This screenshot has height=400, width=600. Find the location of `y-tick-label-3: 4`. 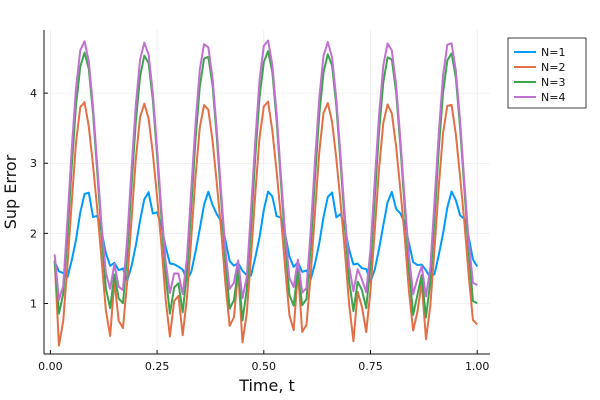

y-tick-label-3: 4 is located at coordinates (33, 93).